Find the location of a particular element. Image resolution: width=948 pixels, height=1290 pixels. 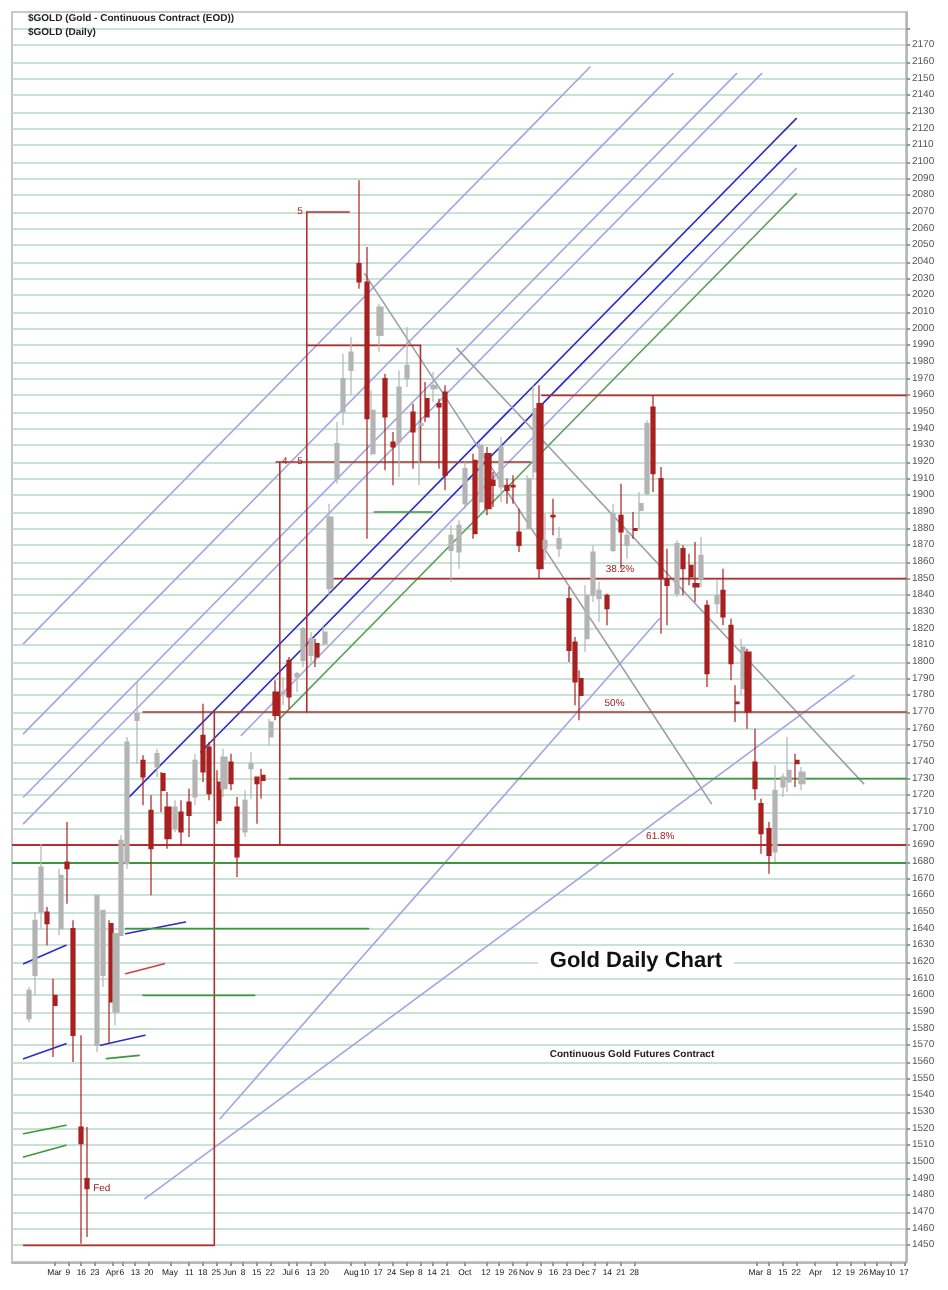

text: Gold Daily Chart is located at coordinates (636, 961).